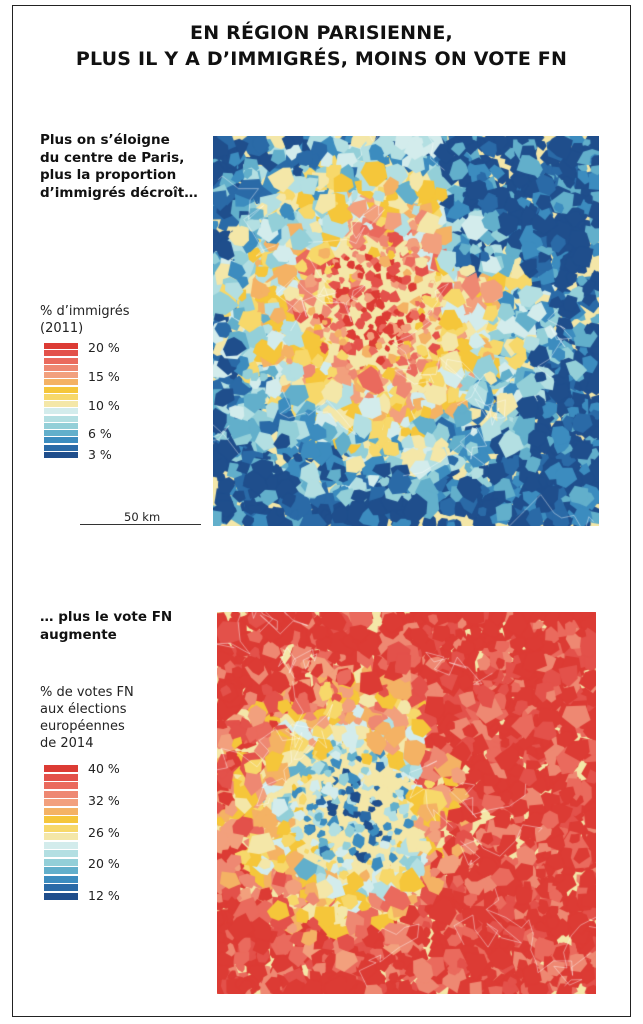 This screenshot has width=643, height=1024. Describe the element at coordinates (108, 175) in the screenshot. I see `panel1-intro-line: plus la proportion` at that location.